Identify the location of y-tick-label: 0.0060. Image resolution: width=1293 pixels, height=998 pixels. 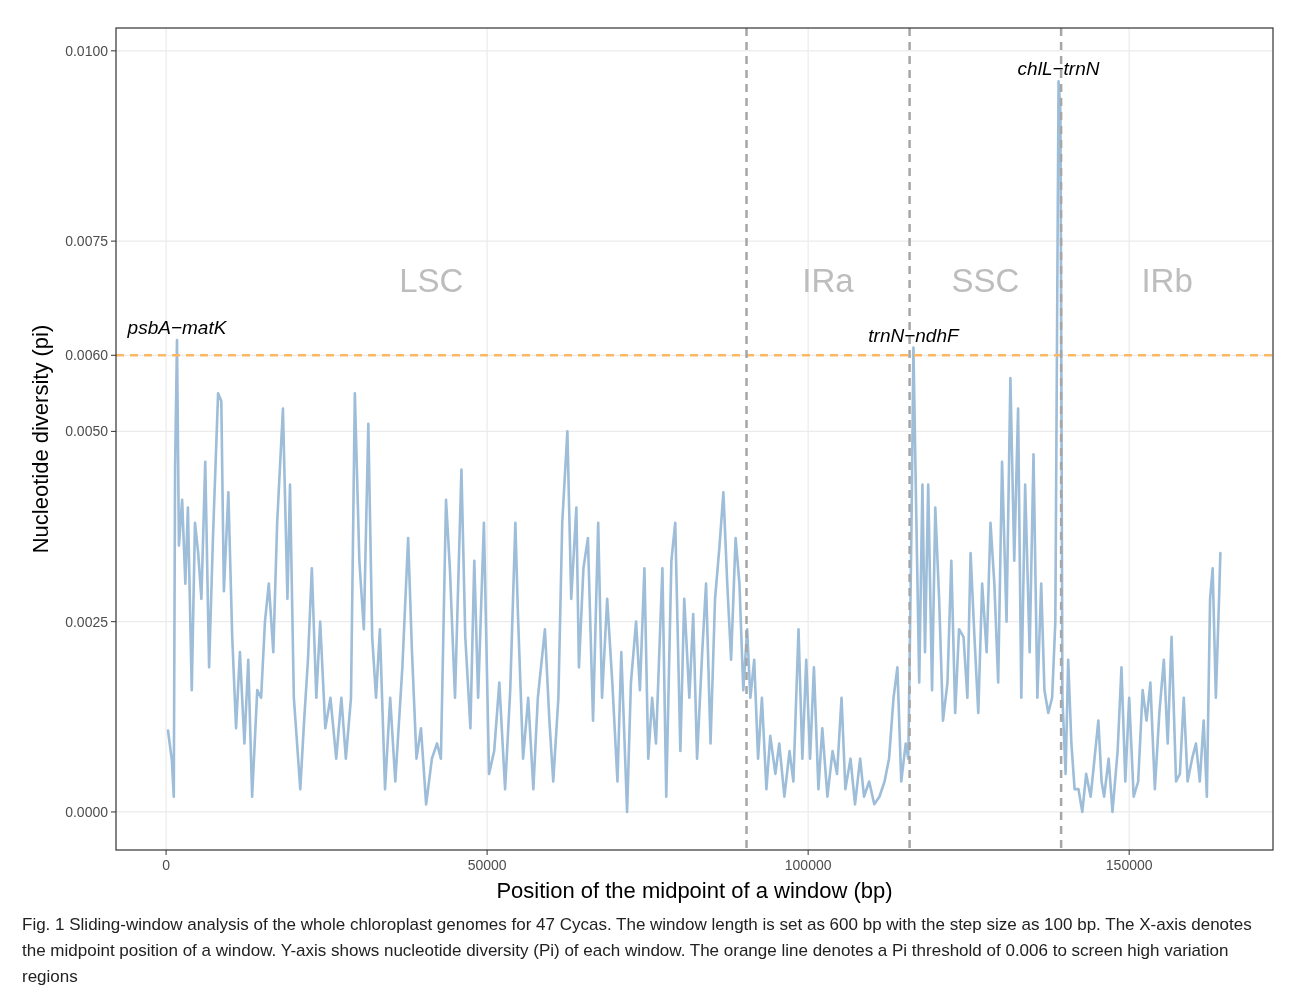
(87, 355).